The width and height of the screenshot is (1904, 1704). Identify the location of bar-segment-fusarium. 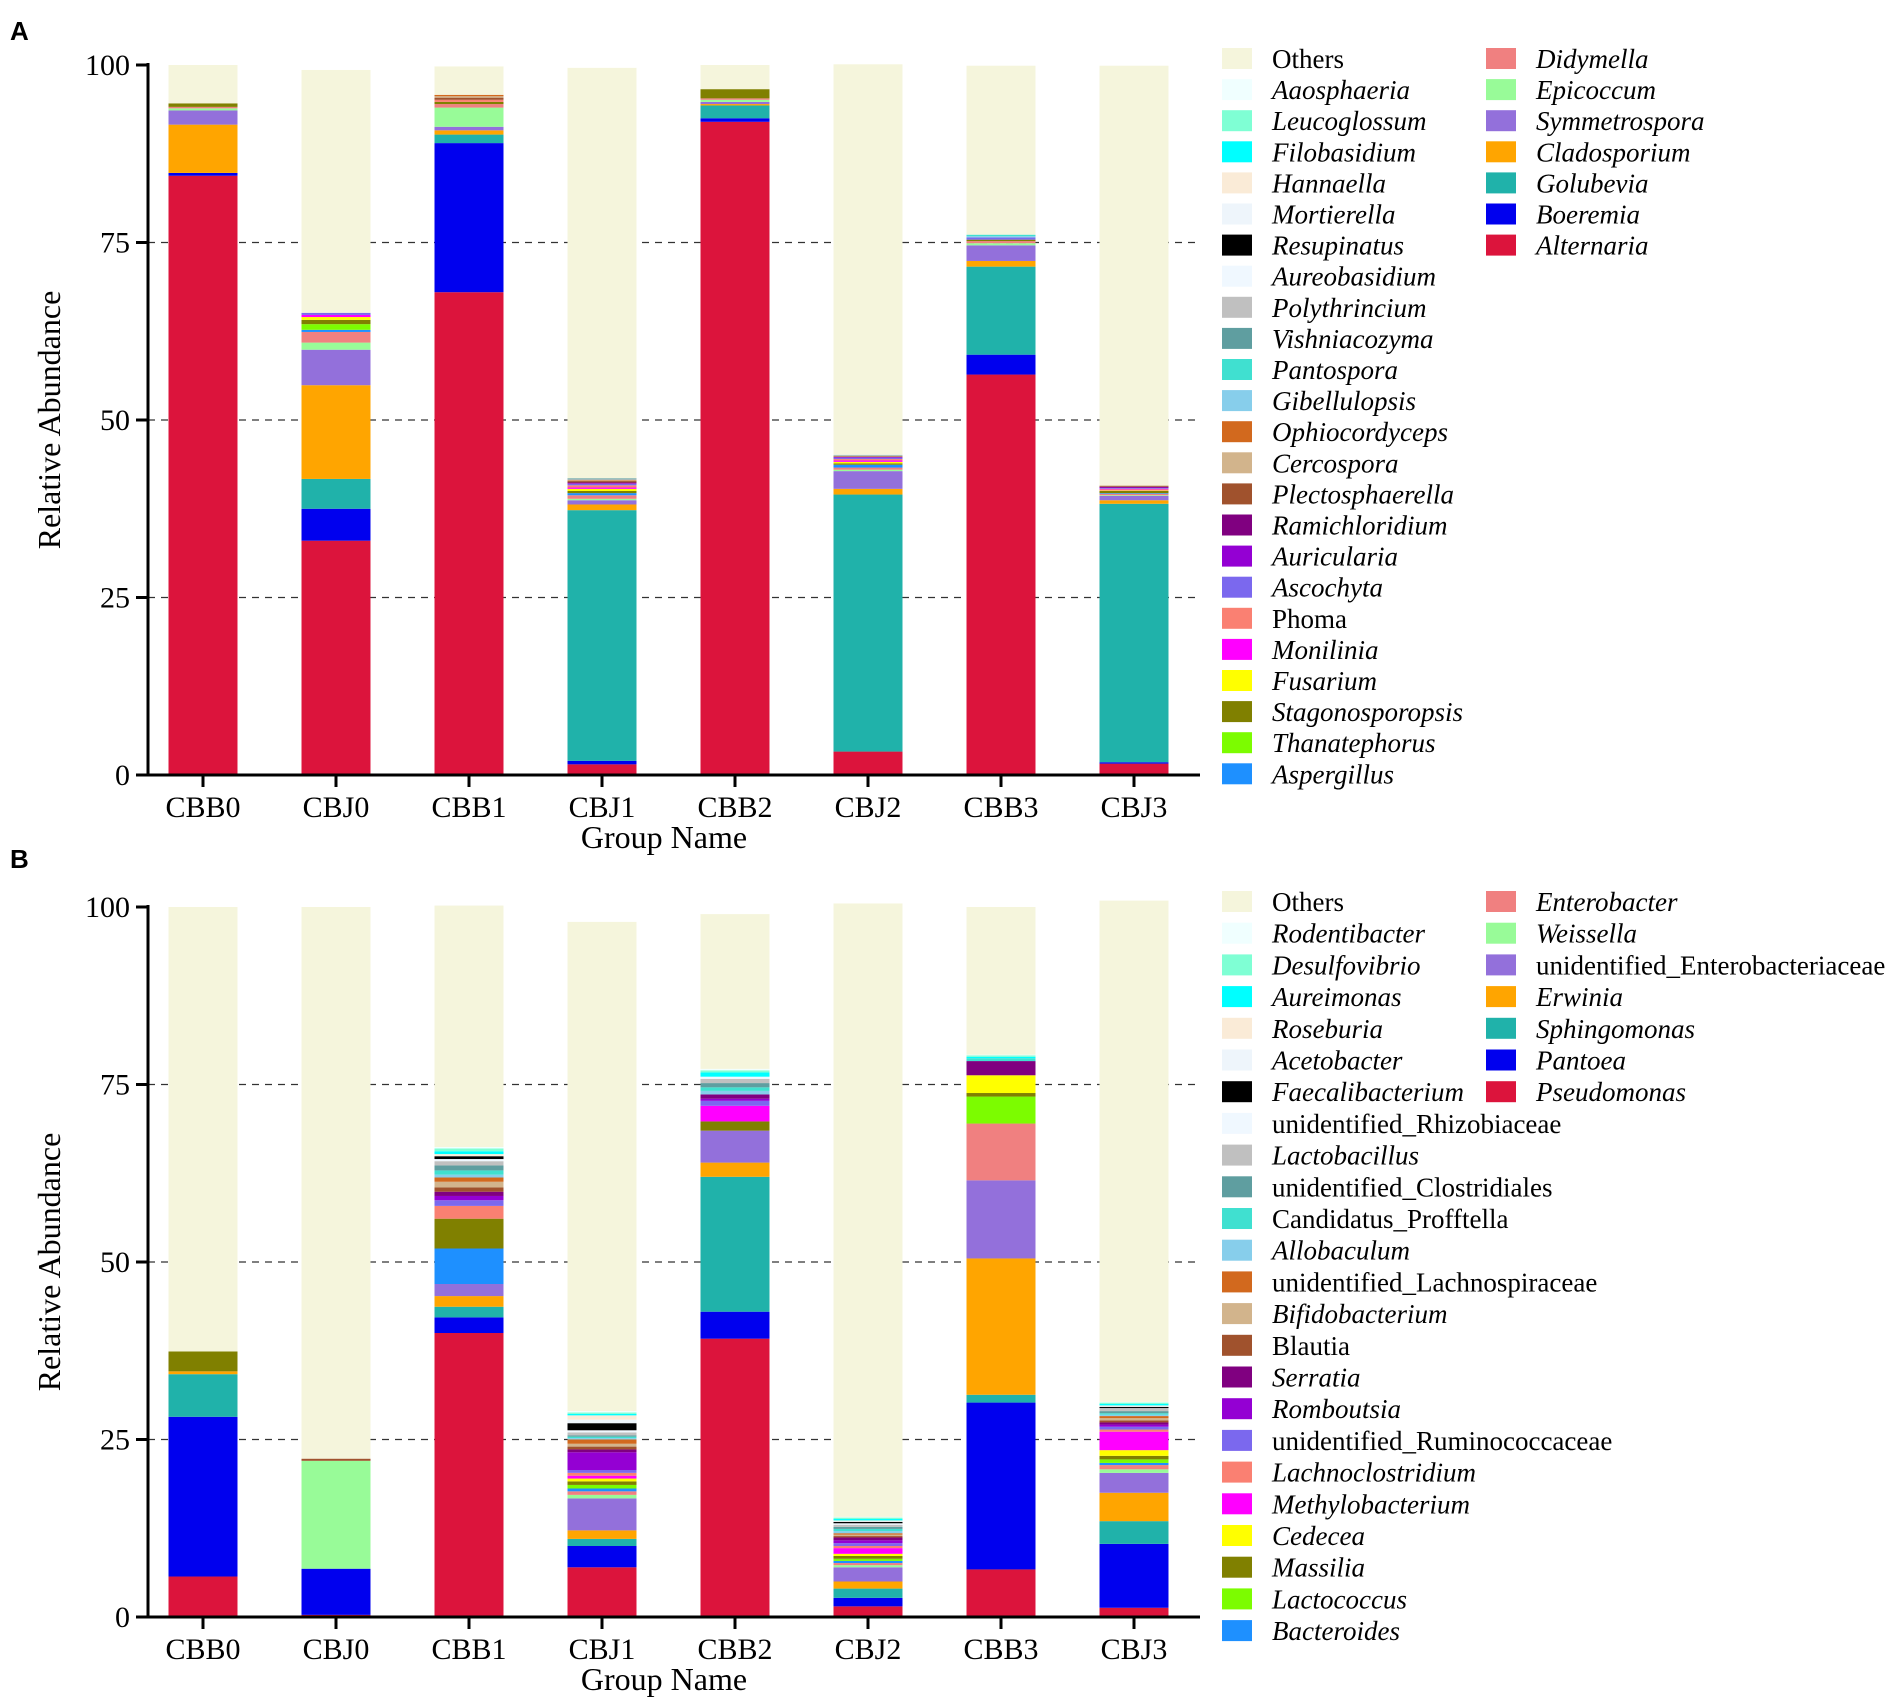
(336, 318).